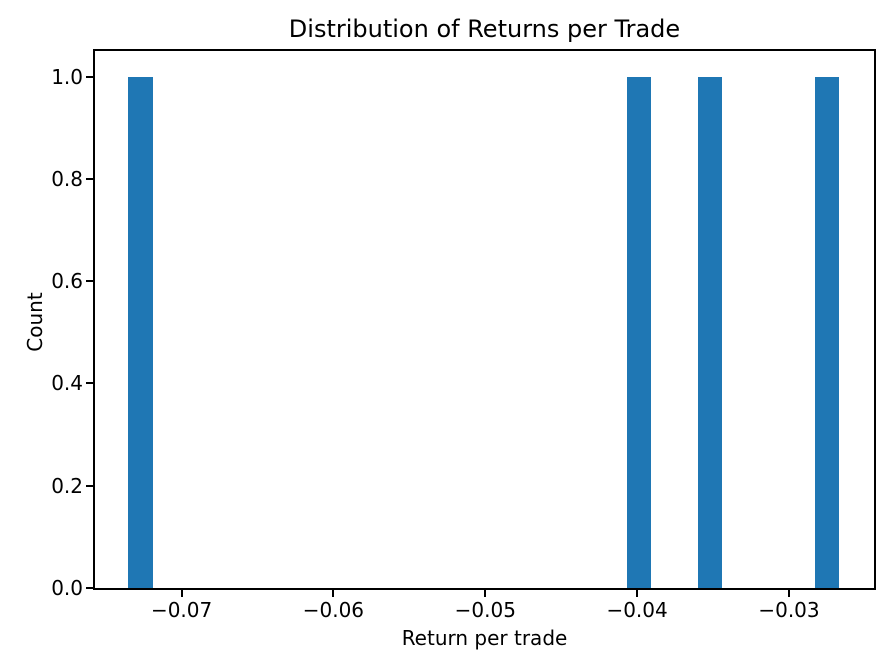  What do you see at coordinates (333, 610) in the screenshot?
I see `x-tick-label: −0.06` at bounding box center [333, 610].